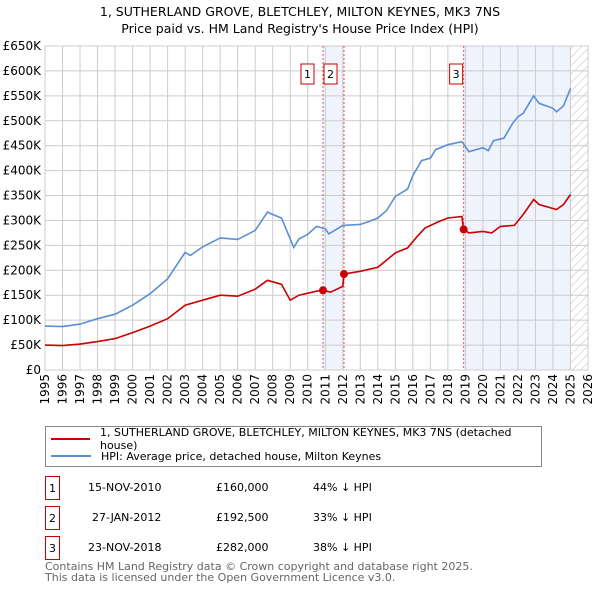  I want to click on transaction-number: 3, so click(52, 548).